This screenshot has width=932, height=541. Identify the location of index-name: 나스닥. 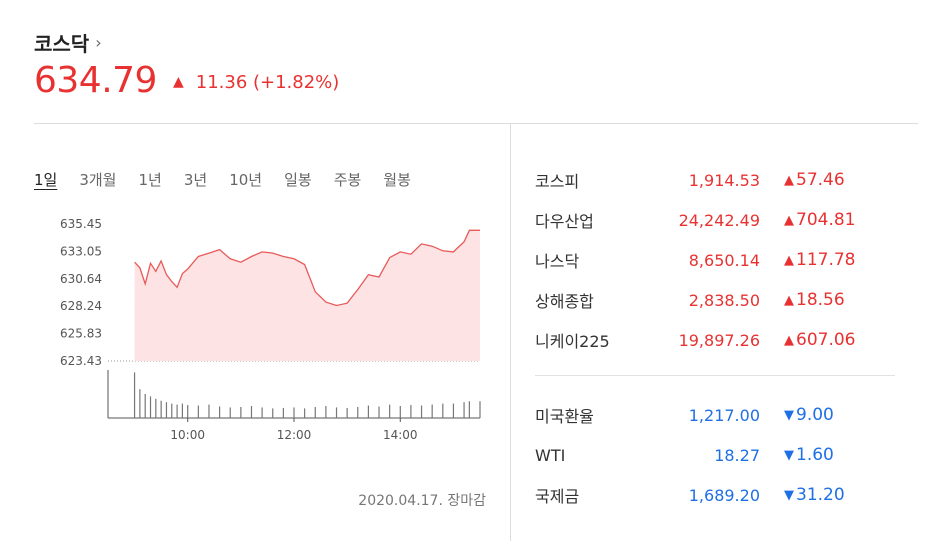
(557, 261).